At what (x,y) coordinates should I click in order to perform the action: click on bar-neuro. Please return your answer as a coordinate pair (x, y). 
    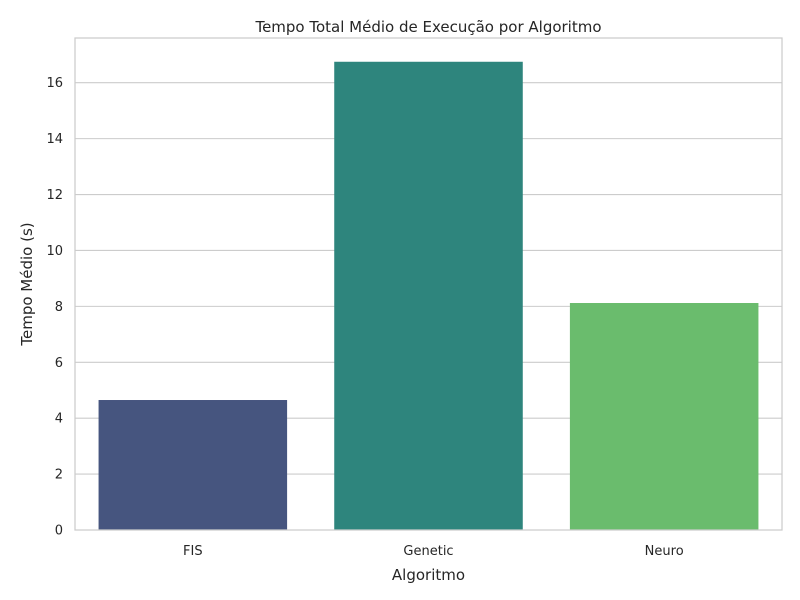
    Looking at the image, I should click on (664, 416).